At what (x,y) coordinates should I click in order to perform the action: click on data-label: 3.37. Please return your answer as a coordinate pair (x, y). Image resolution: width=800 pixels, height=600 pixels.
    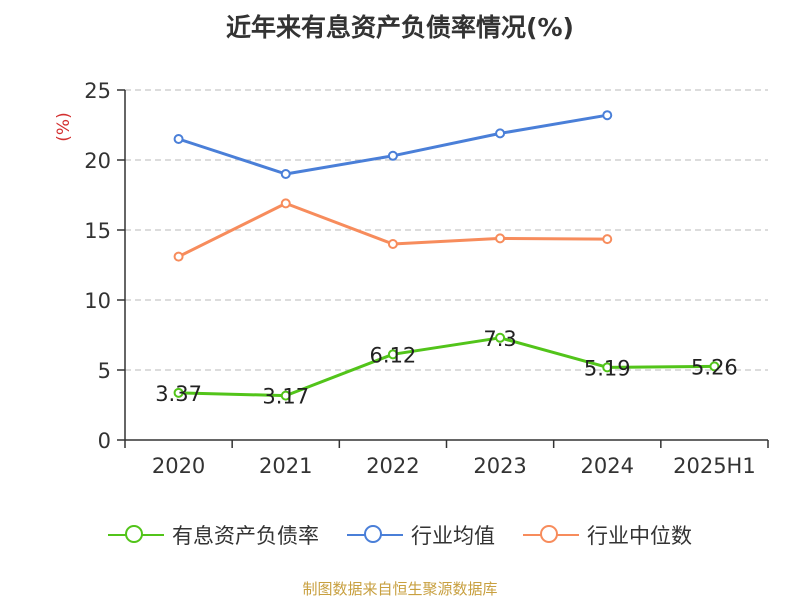
    Looking at the image, I should click on (178, 394).